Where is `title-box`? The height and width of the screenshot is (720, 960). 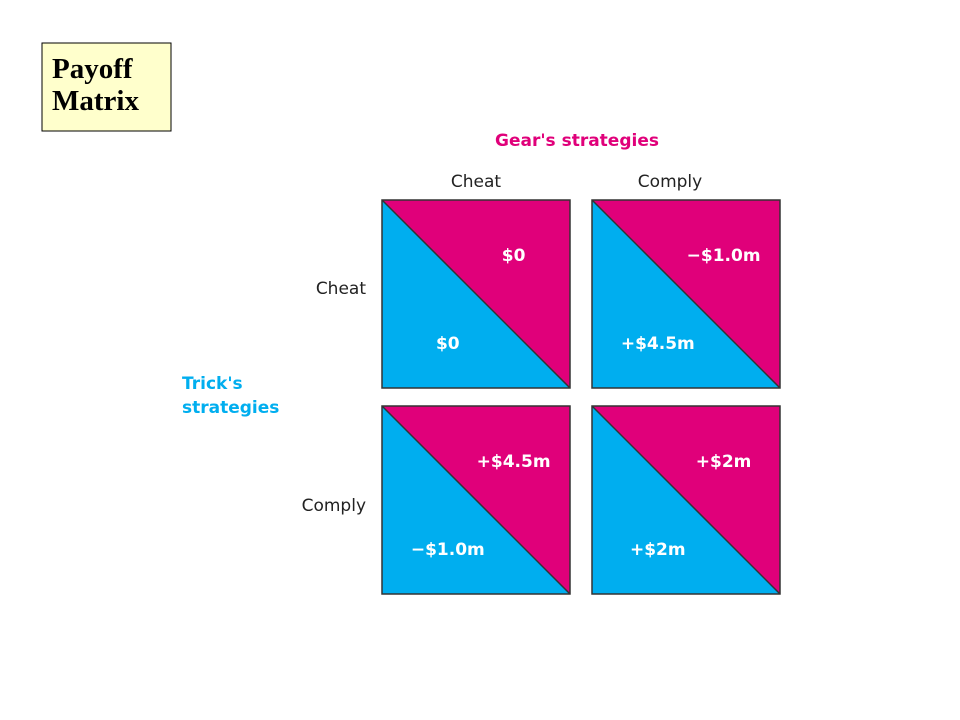 title-box is located at coordinates (106, 87).